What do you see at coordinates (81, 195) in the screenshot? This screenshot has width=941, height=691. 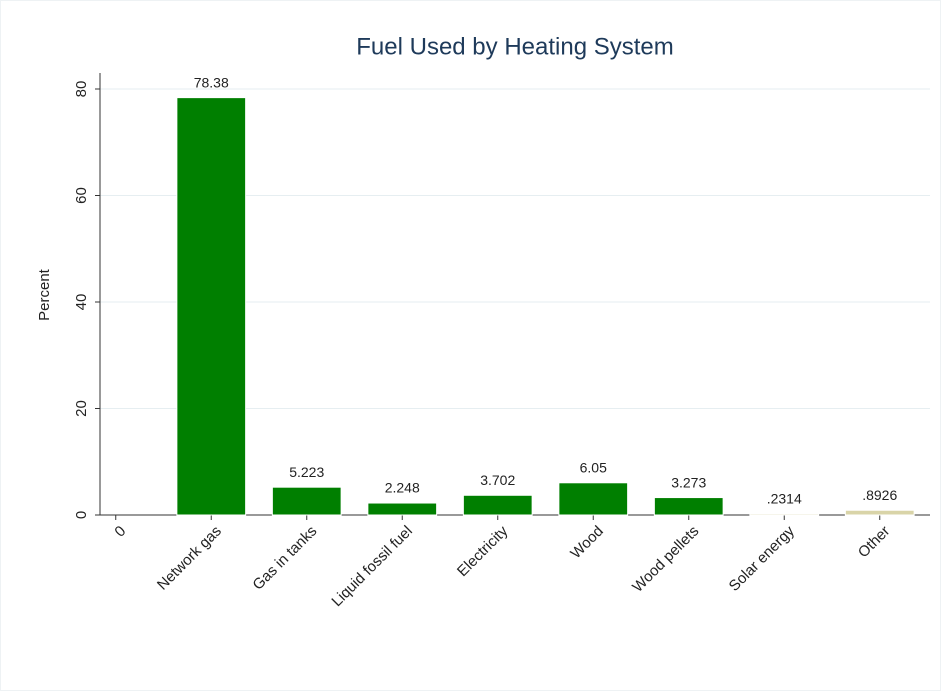 I see `y-tick-label: 60` at bounding box center [81, 195].